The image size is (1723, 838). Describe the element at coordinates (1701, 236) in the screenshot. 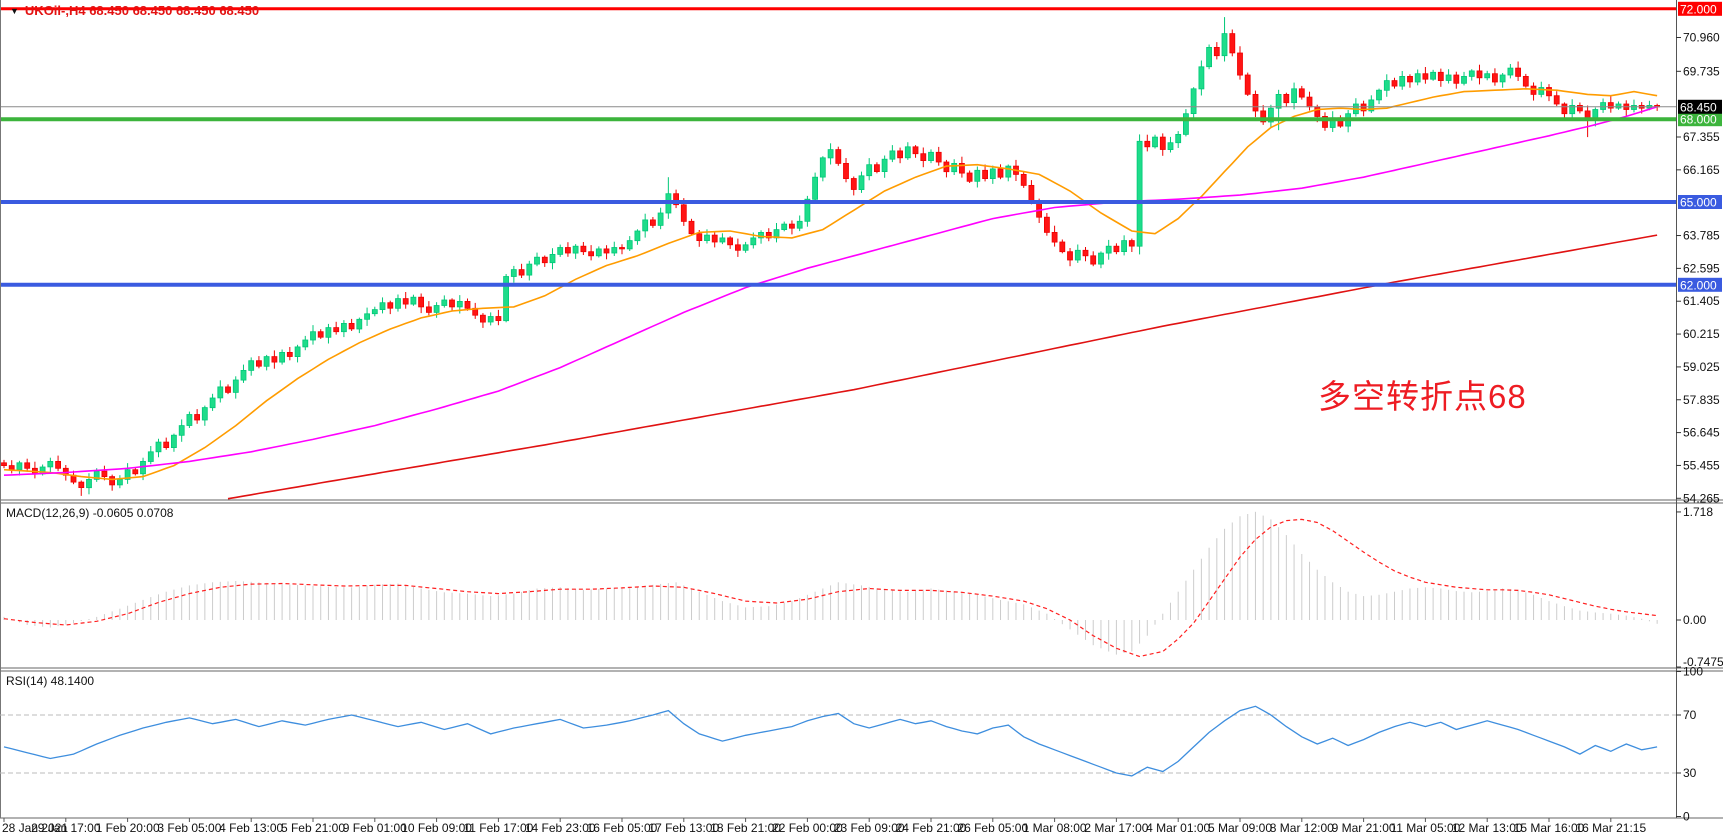

I see `svg-text: 63.785` at that location.